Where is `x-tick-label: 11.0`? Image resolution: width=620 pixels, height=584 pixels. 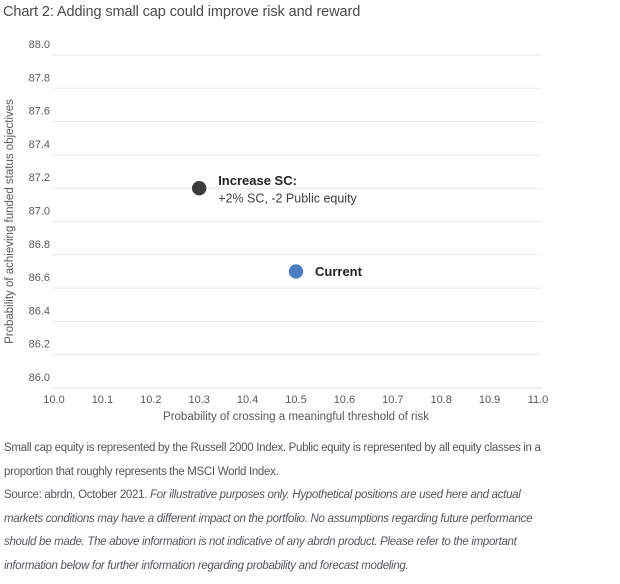
x-tick-label: 11.0 is located at coordinates (538, 400).